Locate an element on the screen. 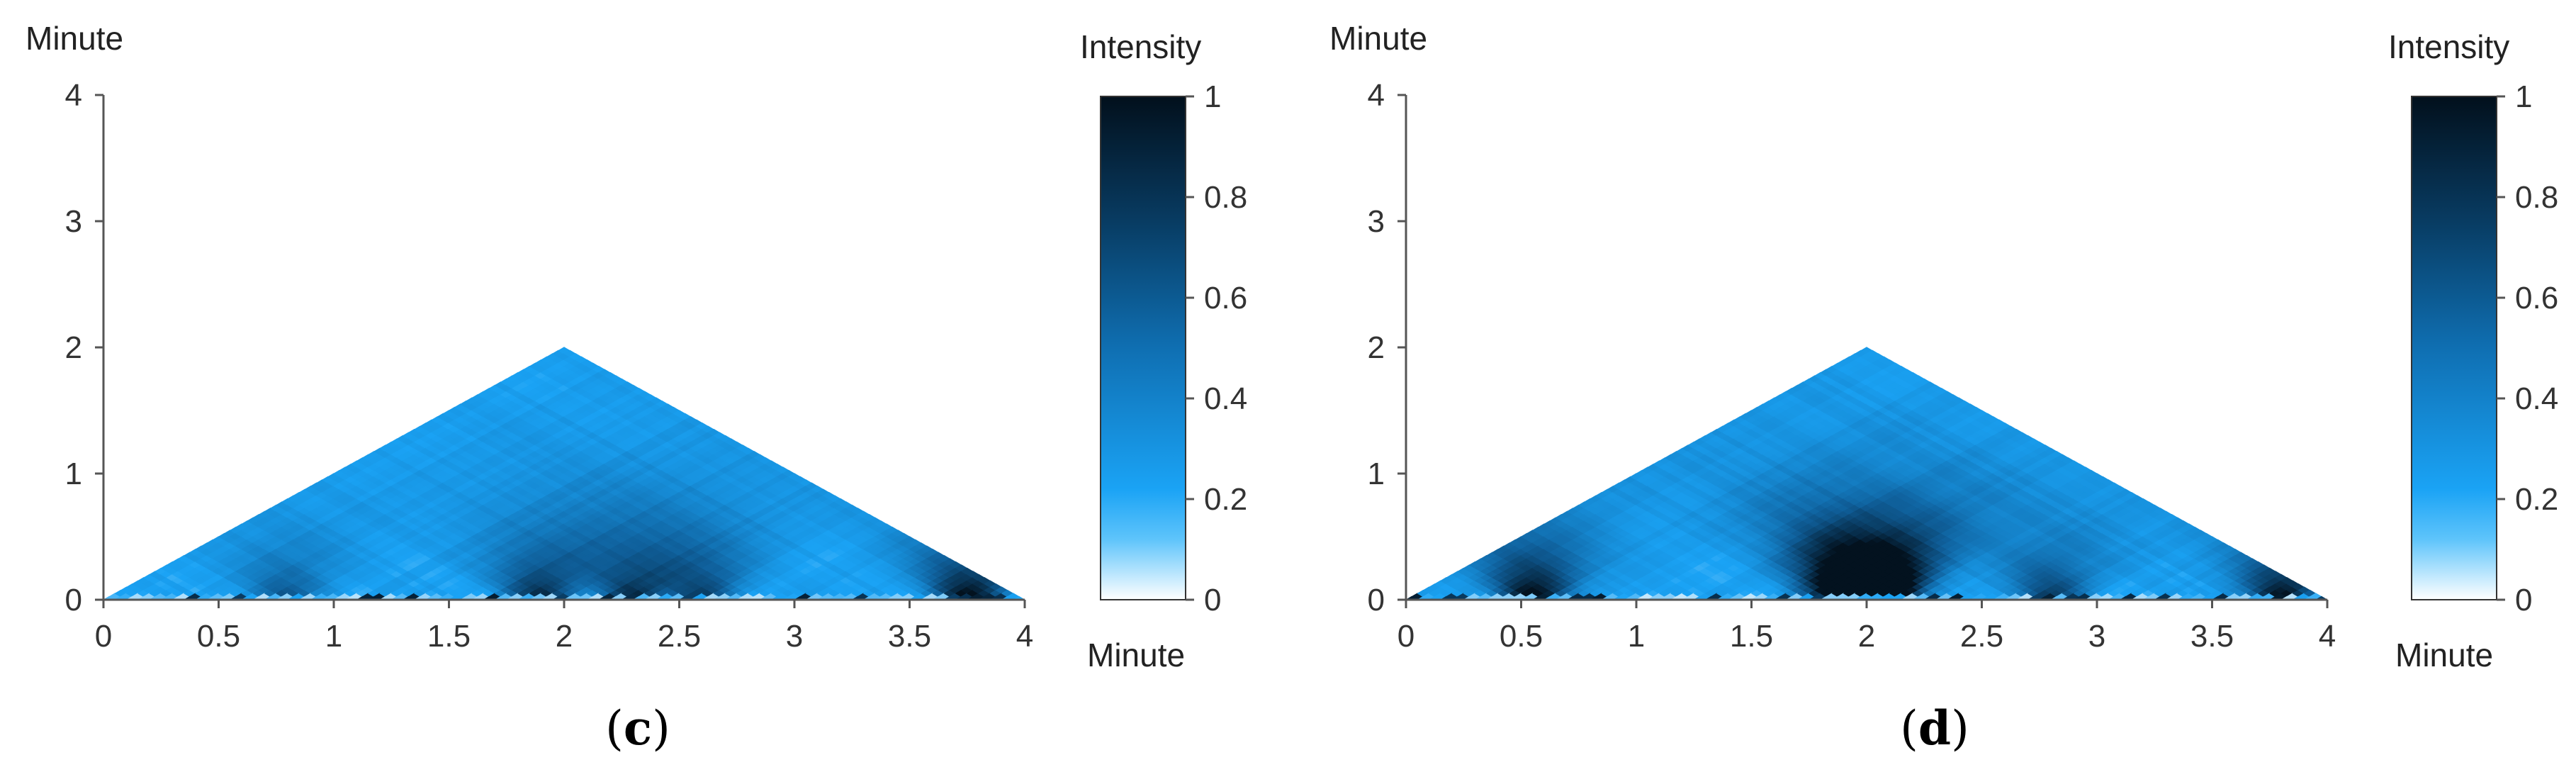 The image size is (2576, 772). x-tick-label: 3 is located at coordinates (794, 636).